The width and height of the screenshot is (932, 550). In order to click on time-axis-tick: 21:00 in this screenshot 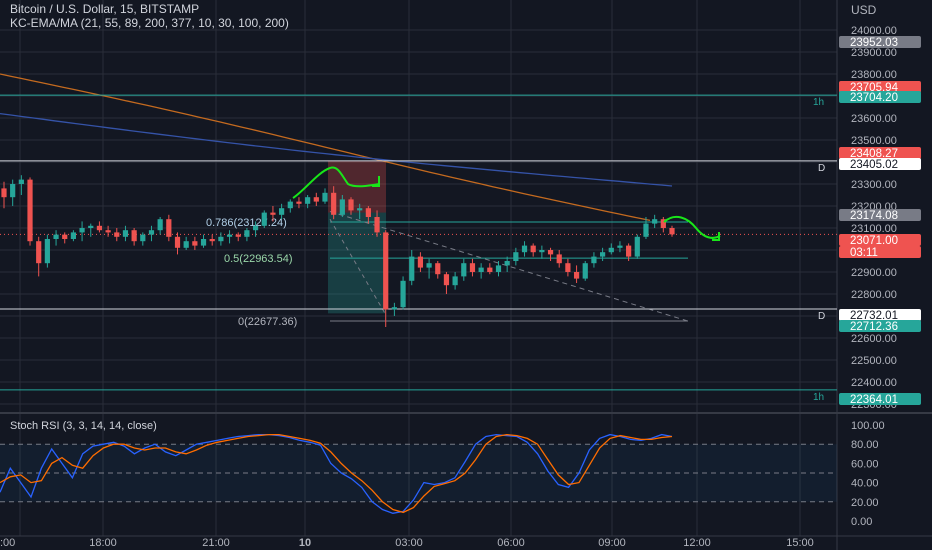, I will do `click(216, 543)`.